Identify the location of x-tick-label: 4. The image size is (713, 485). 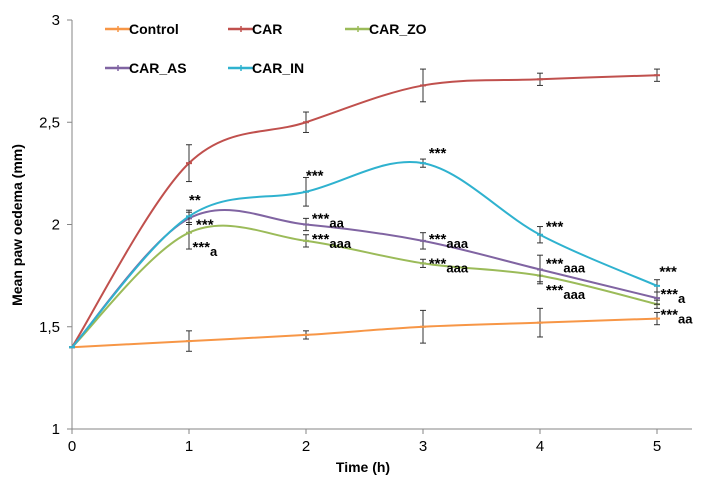
(540, 446).